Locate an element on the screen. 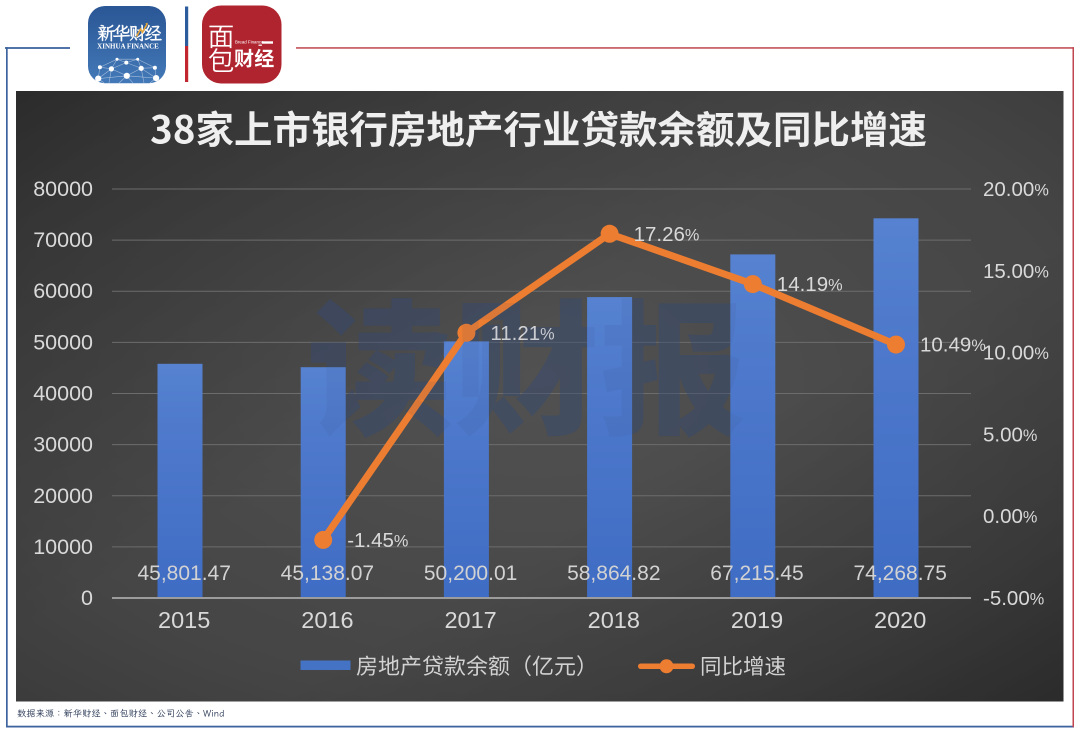 This screenshot has height=733, width=1080. svg-text: 74,268.75 is located at coordinates (899, 573).